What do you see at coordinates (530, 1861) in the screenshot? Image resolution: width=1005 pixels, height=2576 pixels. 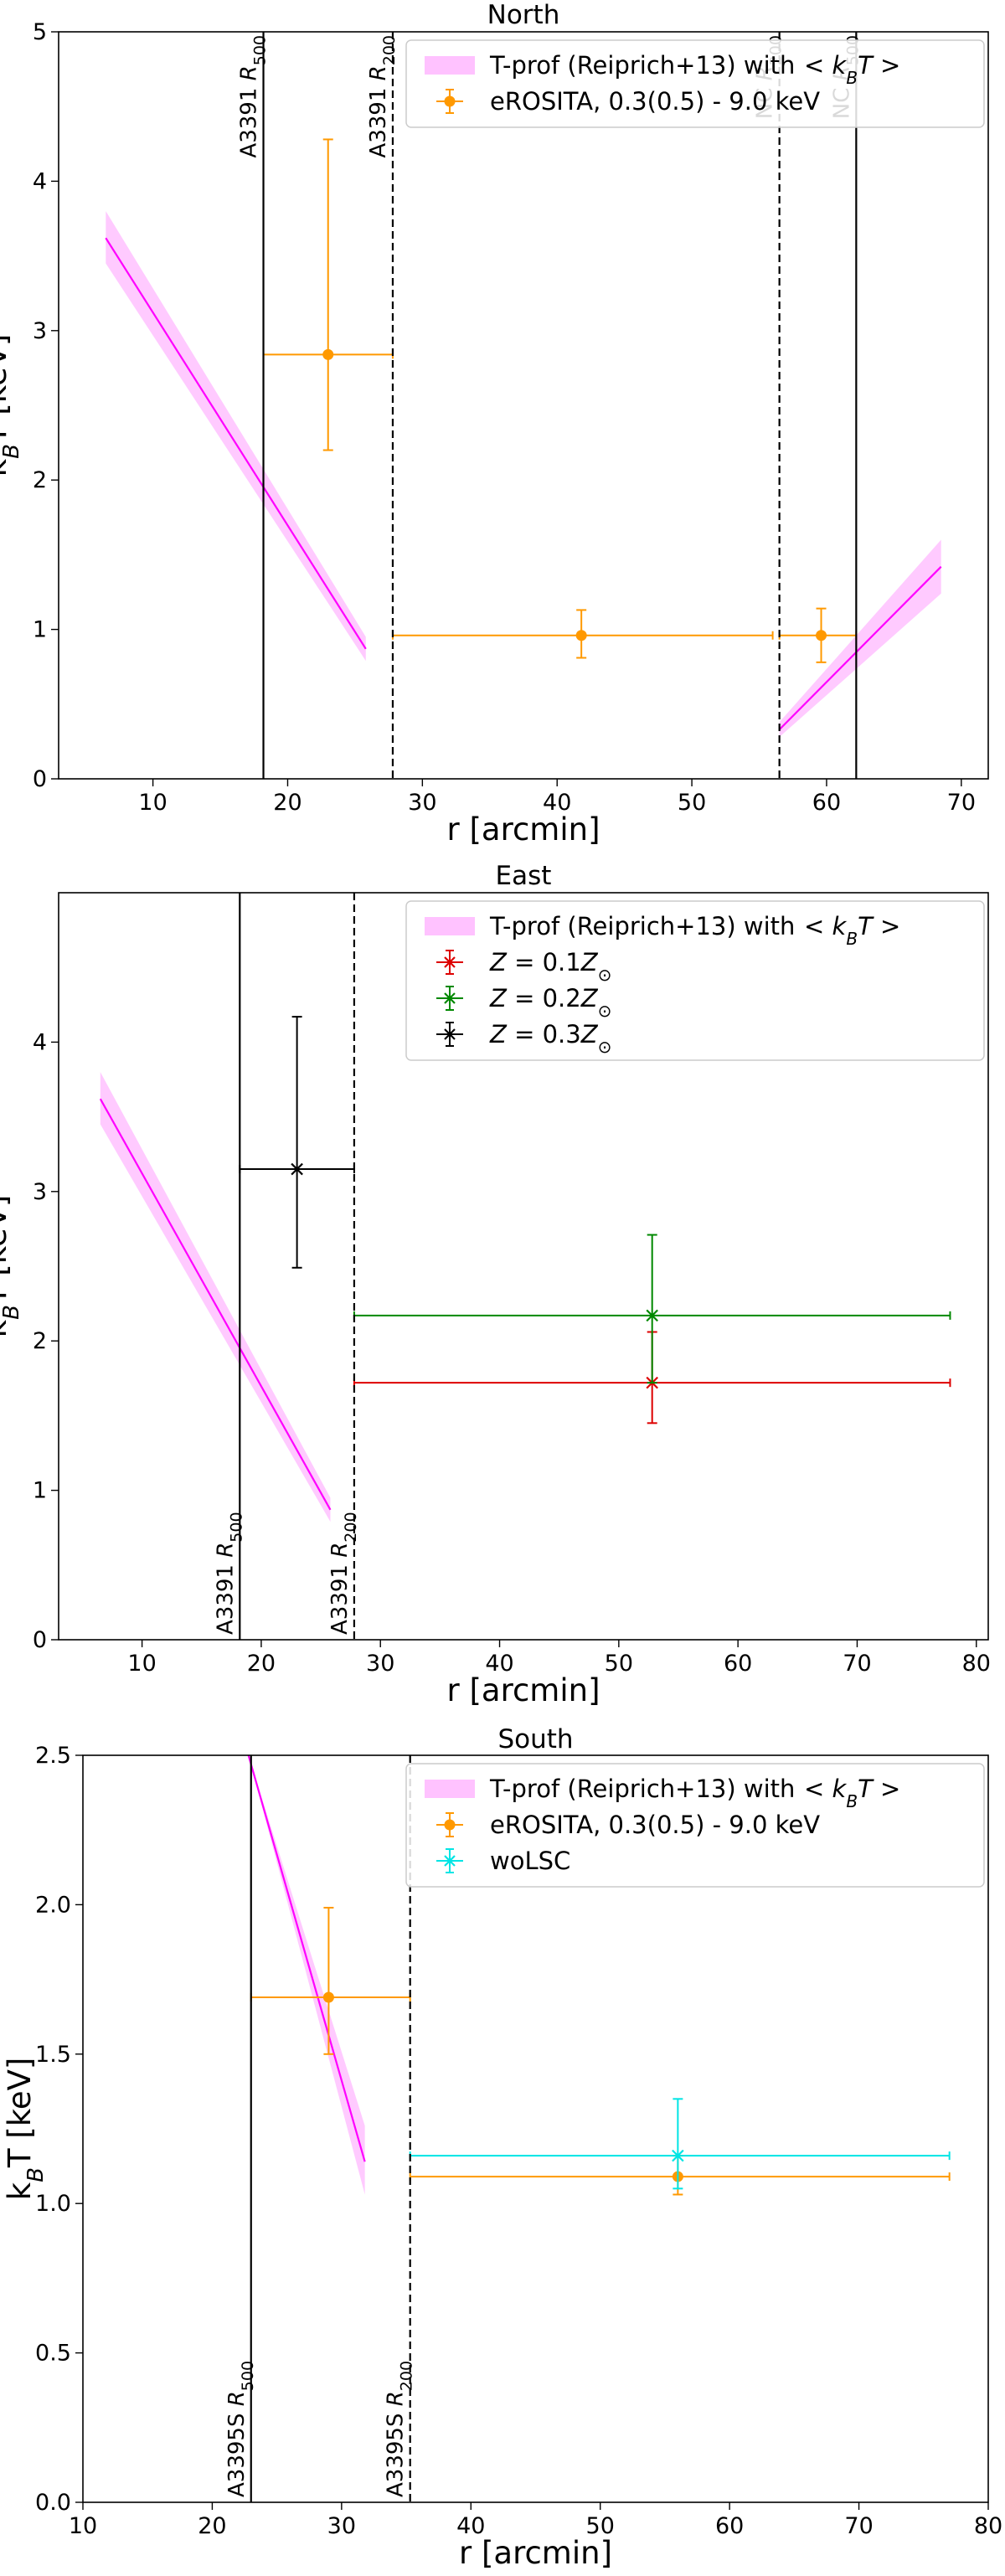 I see `legend-label: woLSC` at bounding box center [530, 1861].